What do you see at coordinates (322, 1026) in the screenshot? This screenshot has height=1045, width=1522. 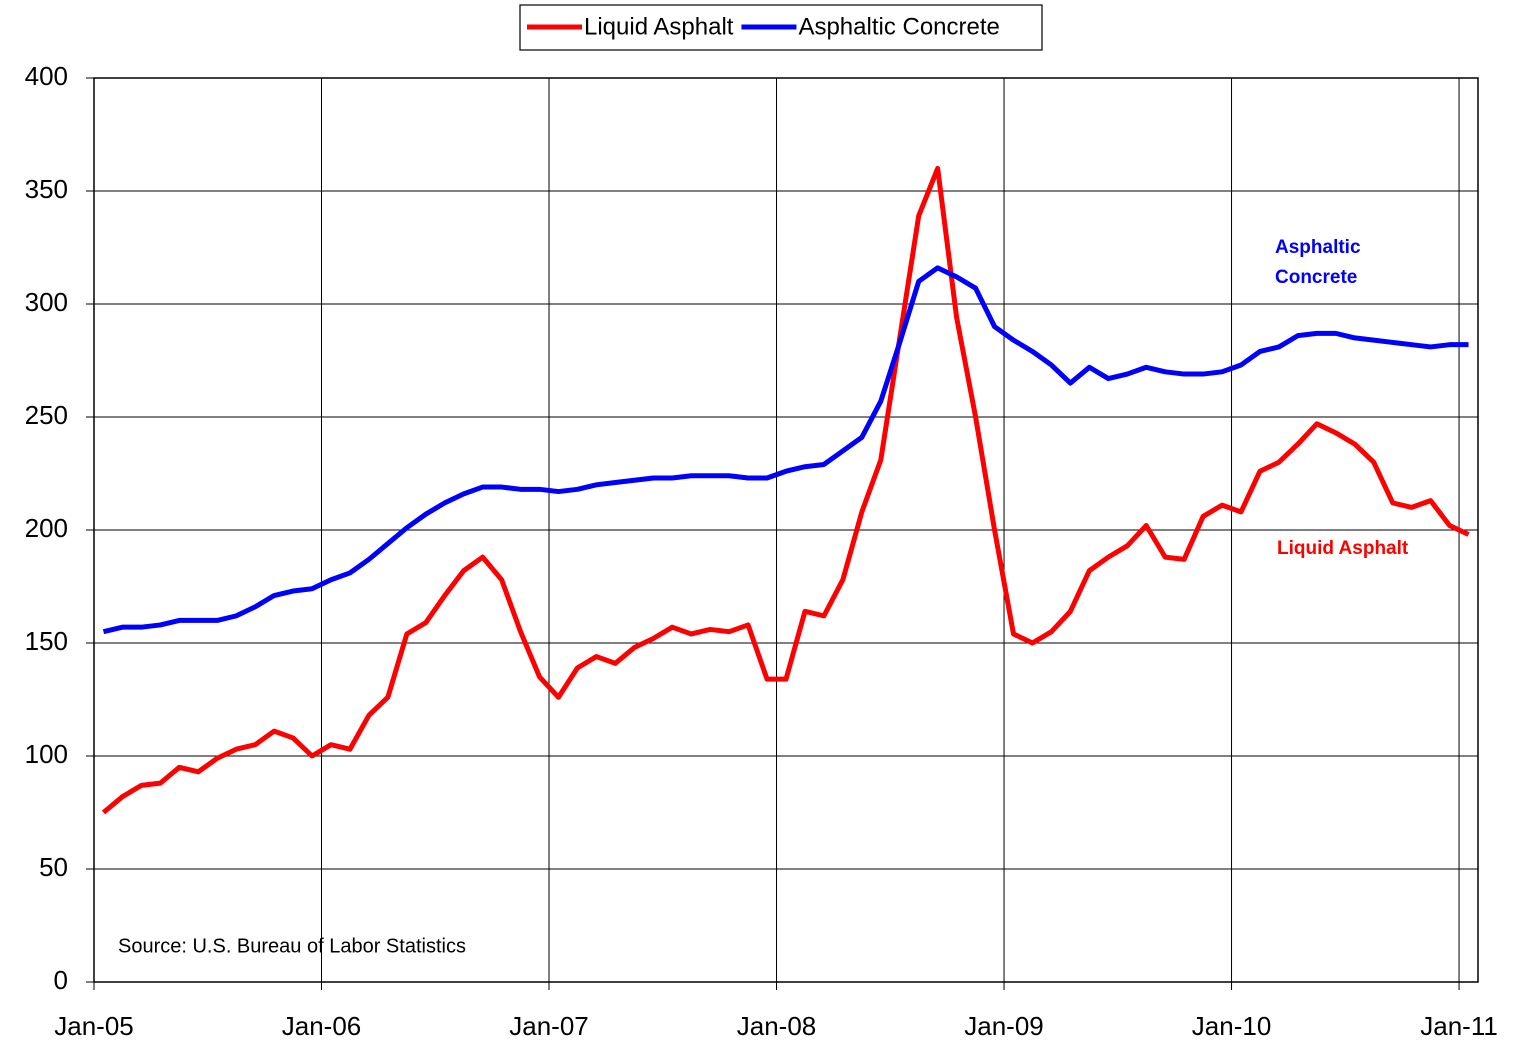 I see `x-tick-label: Jan-06` at bounding box center [322, 1026].